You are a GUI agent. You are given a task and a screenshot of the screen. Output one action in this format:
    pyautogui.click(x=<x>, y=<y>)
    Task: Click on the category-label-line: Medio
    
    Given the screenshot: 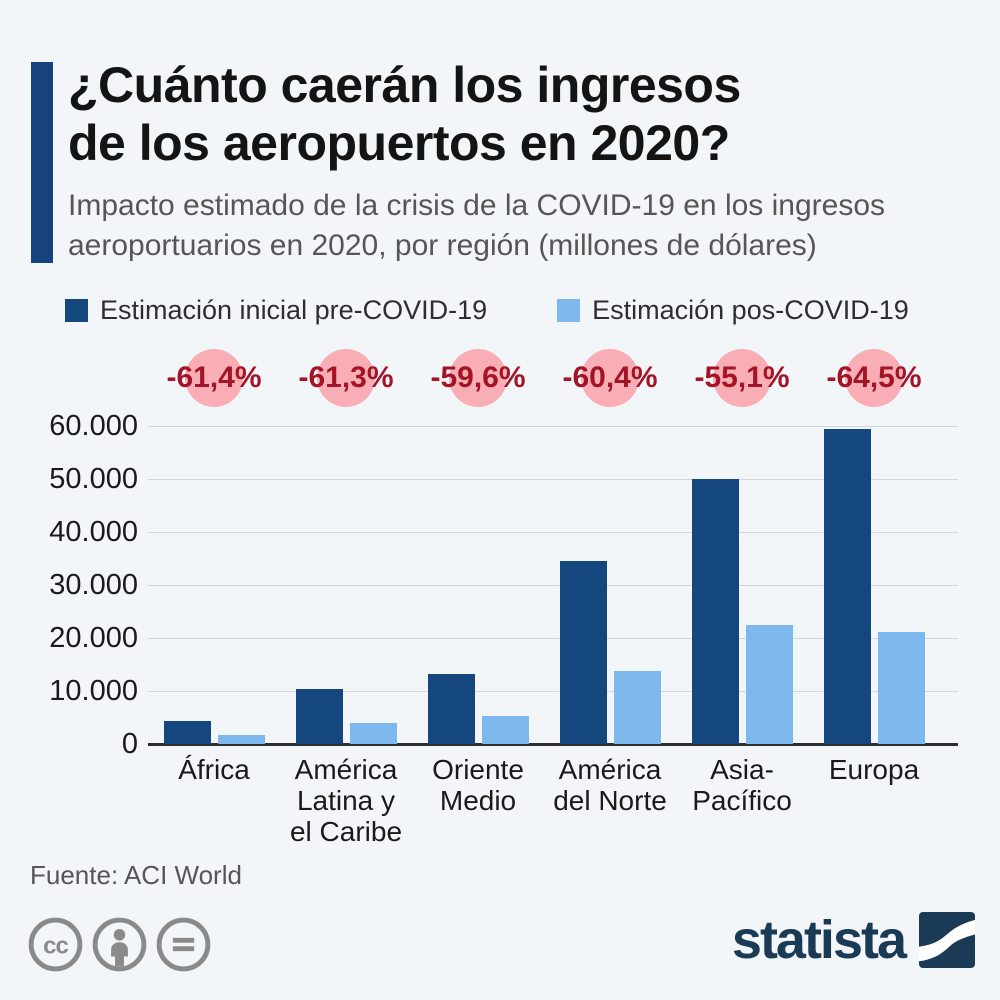 What is the action you would take?
    pyautogui.click(x=478, y=800)
    